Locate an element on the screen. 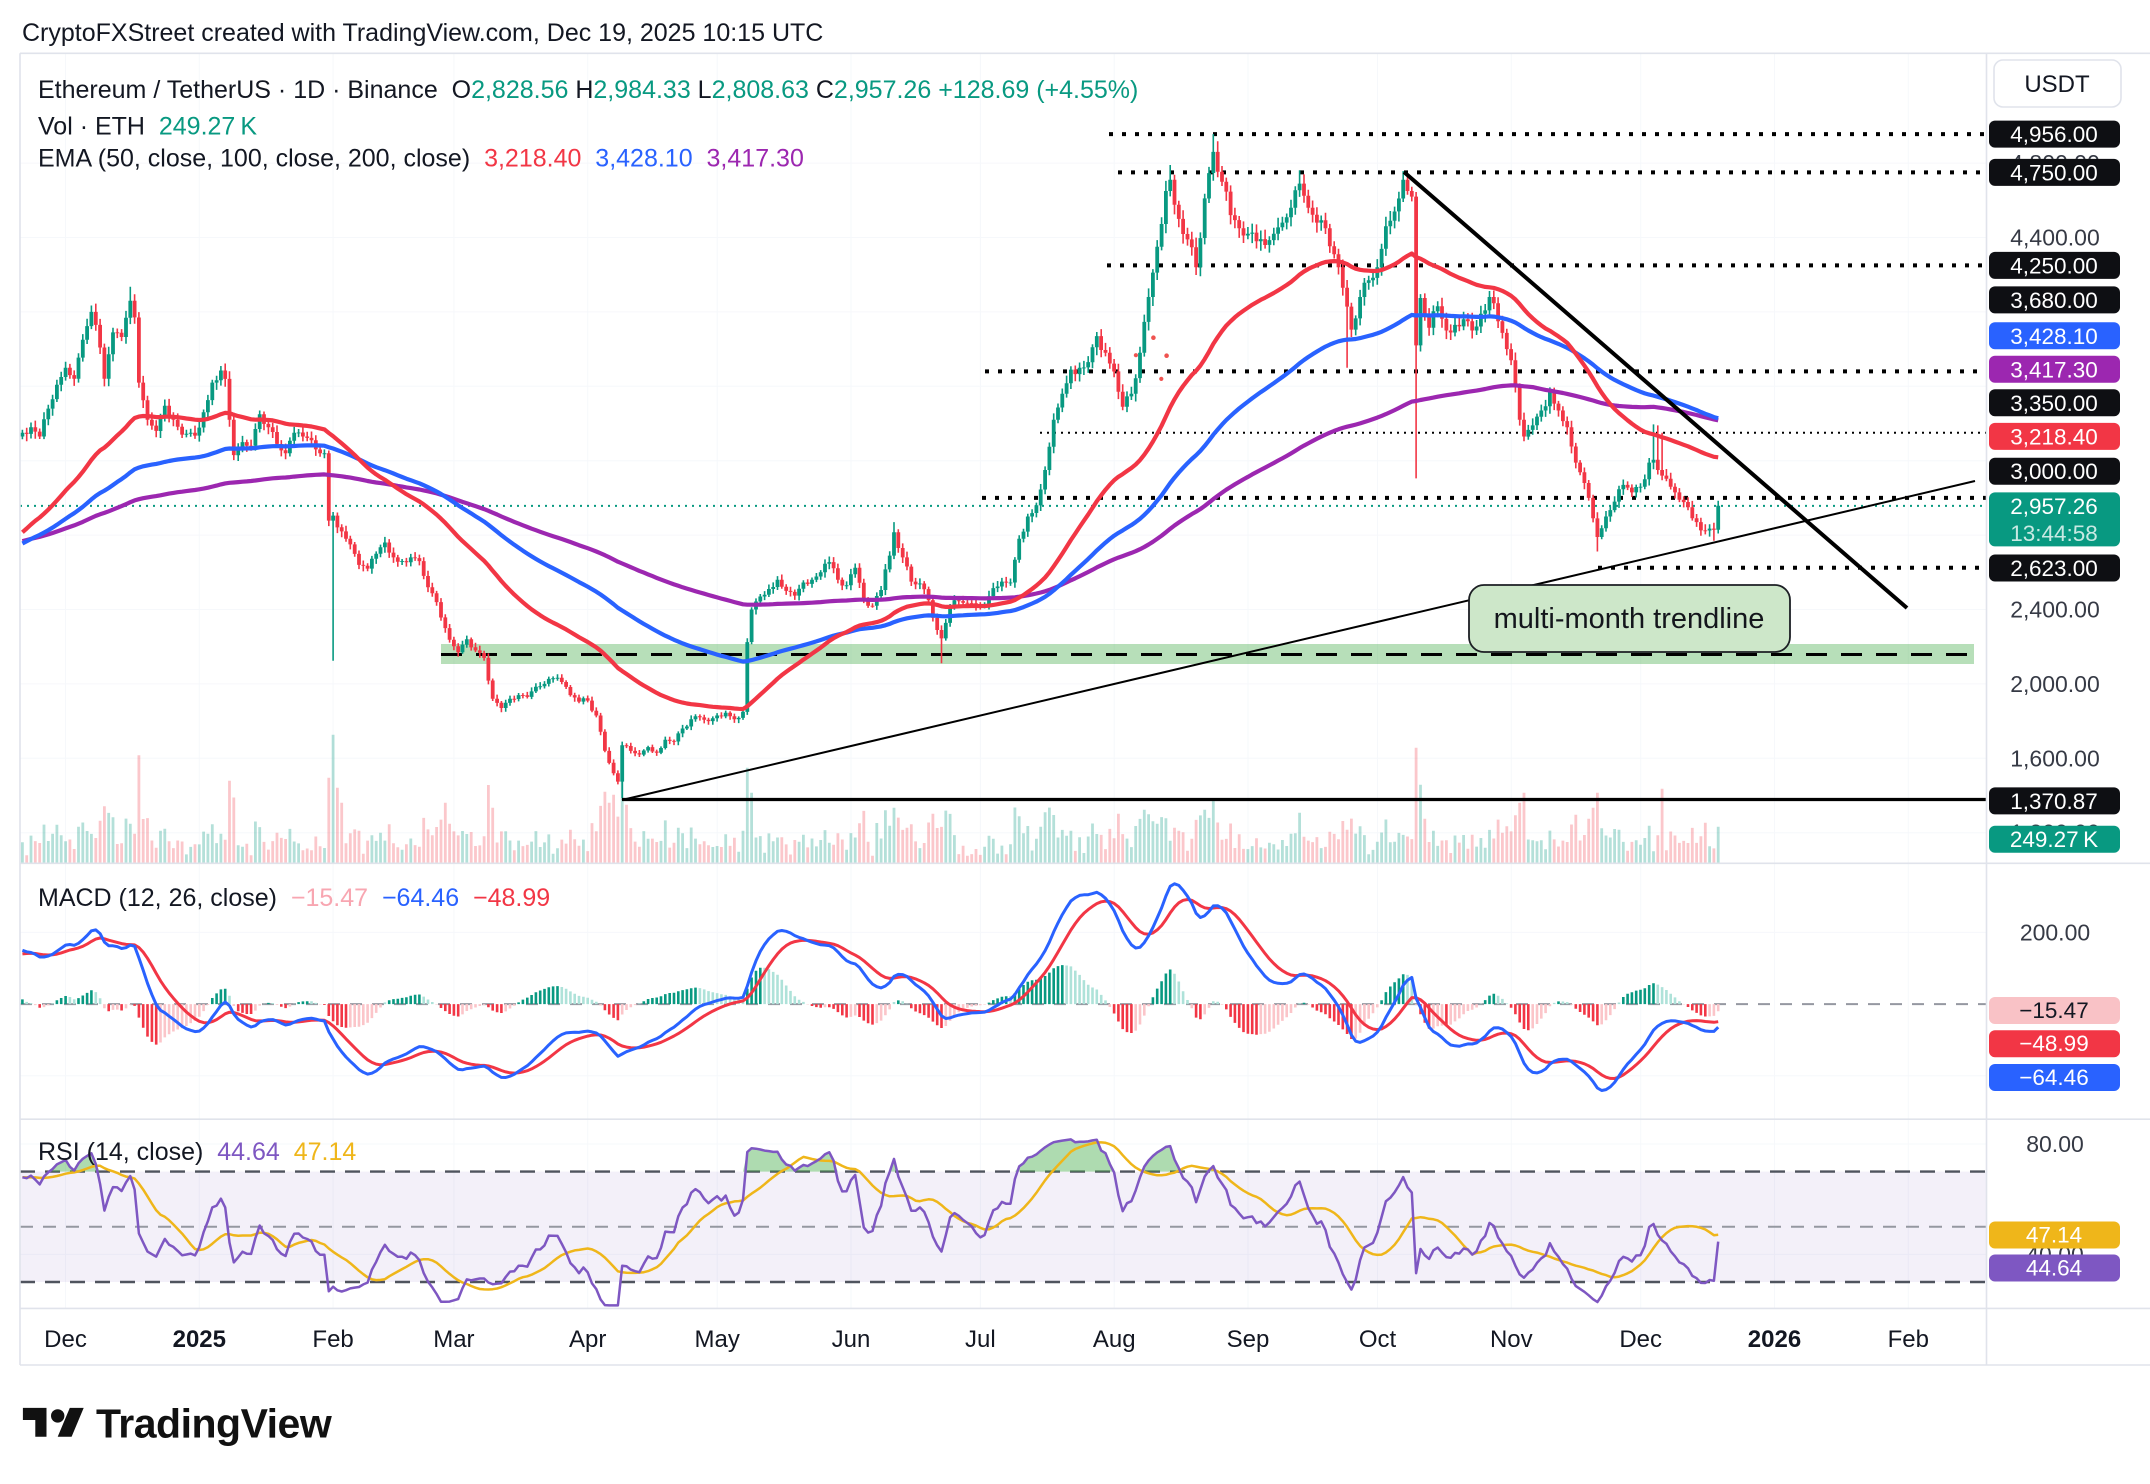  svg-text: 2,000.00 is located at coordinates (2055, 684).